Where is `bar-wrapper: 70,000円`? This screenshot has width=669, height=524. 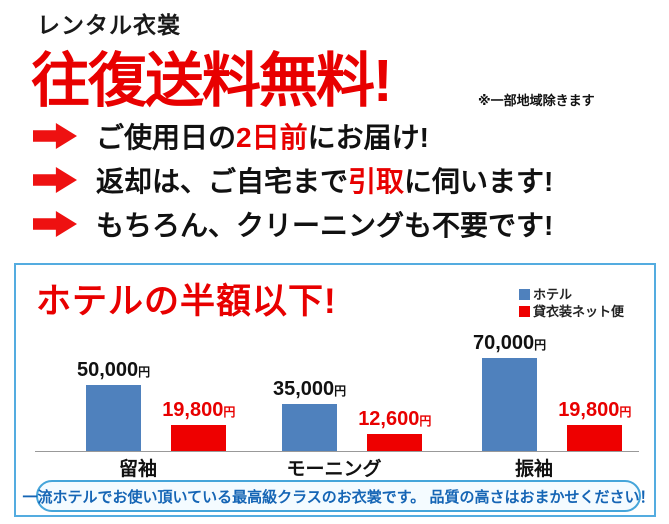
bar-wrapper: 70,000円 is located at coordinates (509, 391).